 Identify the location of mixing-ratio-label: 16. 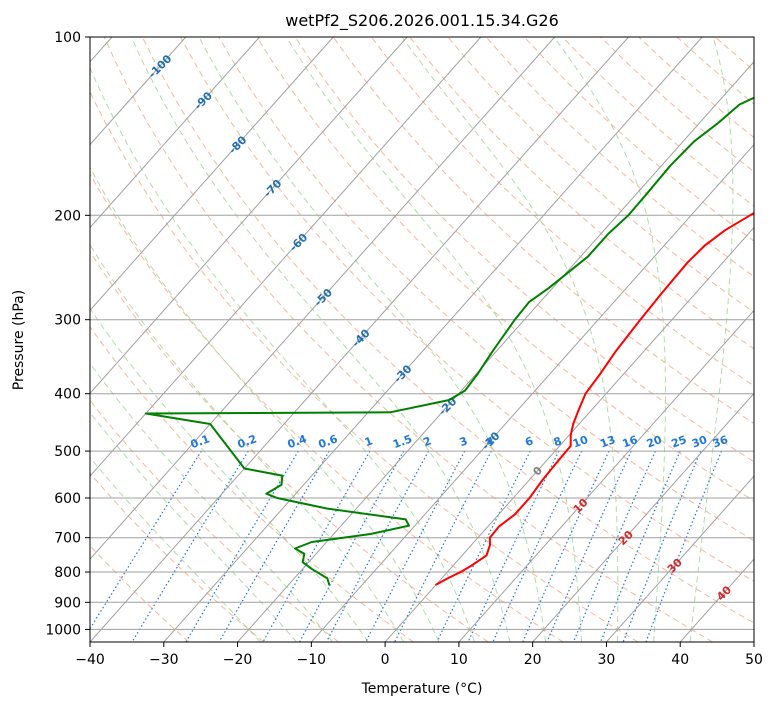
(630, 442).